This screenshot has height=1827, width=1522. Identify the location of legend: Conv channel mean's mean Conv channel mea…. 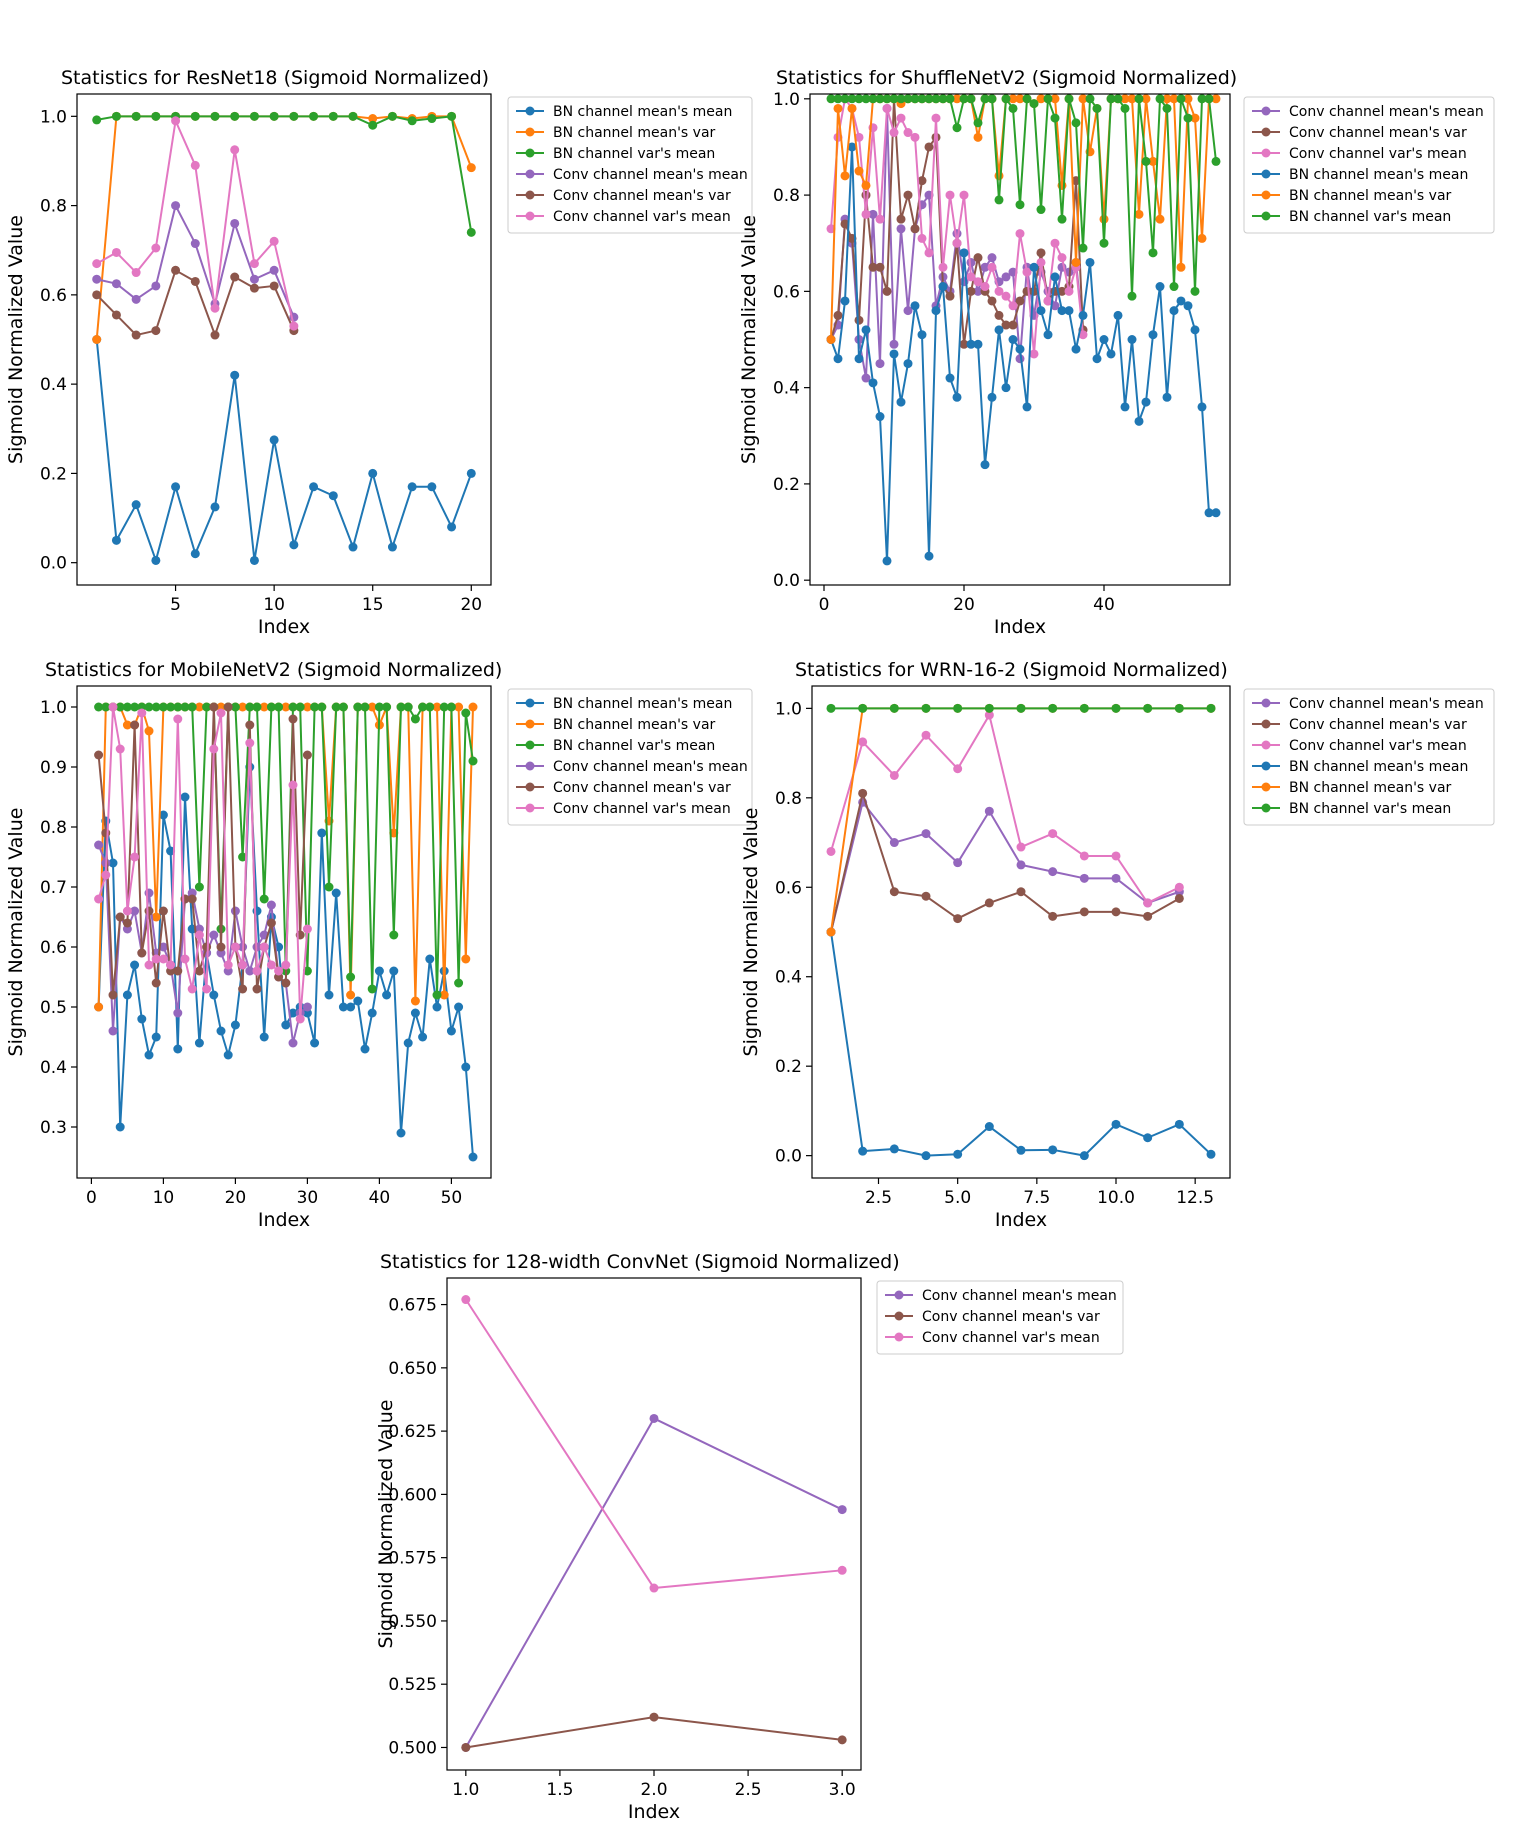
(1369, 165).